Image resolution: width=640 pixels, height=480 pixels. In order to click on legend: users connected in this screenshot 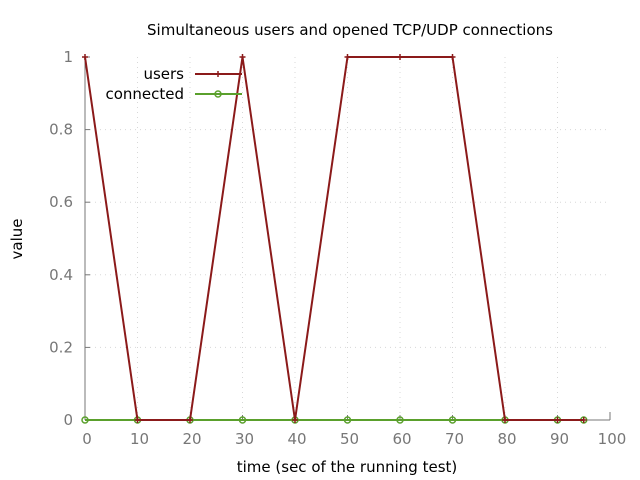, I will do `click(173, 84)`.